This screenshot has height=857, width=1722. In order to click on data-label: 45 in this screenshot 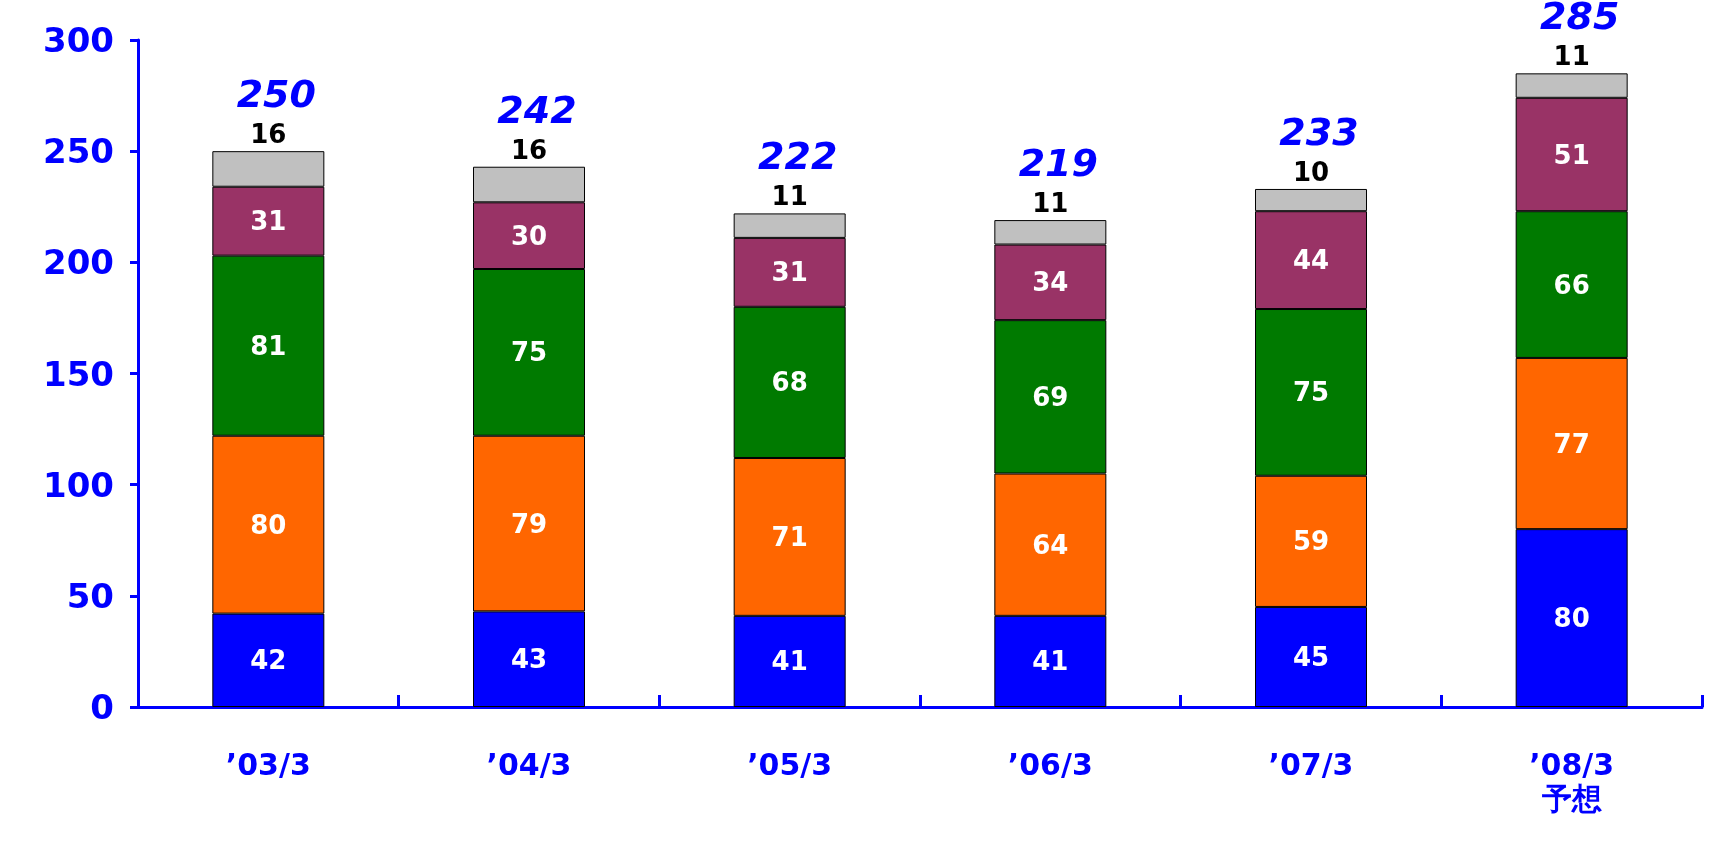, I will do `click(1311, 656)`.